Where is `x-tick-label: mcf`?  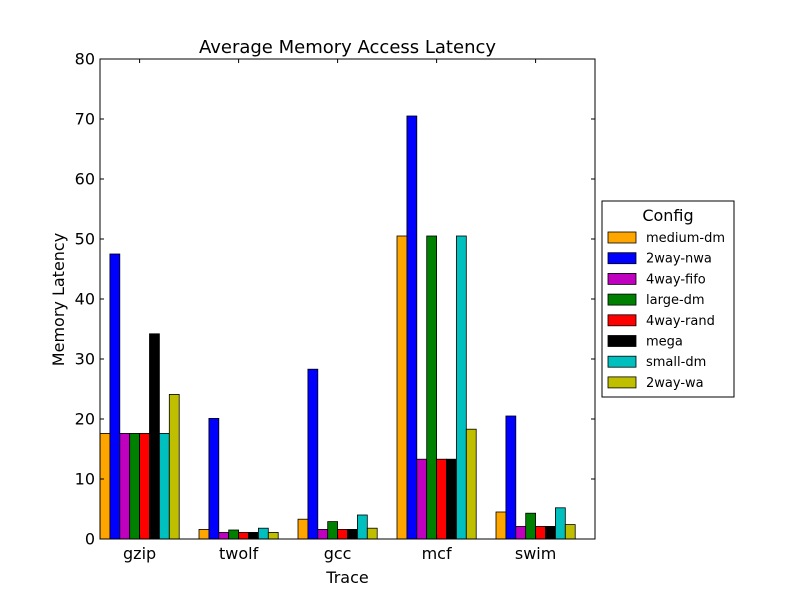 x-tick-label: mcf is located at coordinates (437, 553).